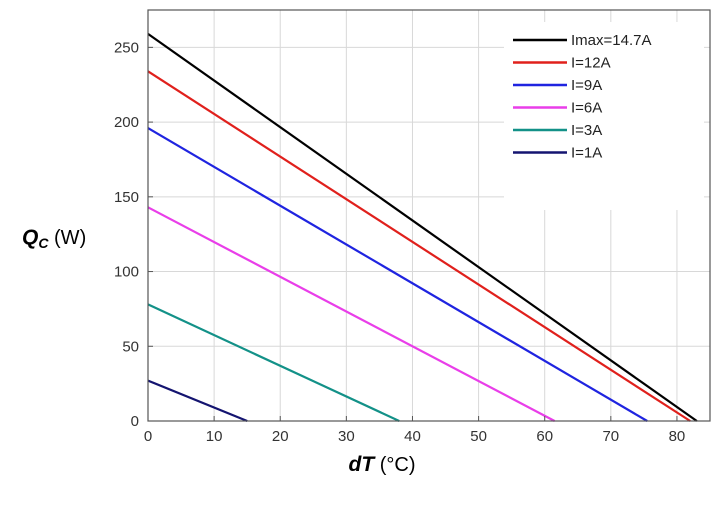 This screenshot has width=718, height=513. I want to click on x-tick-label: 70, so click(610, 436).